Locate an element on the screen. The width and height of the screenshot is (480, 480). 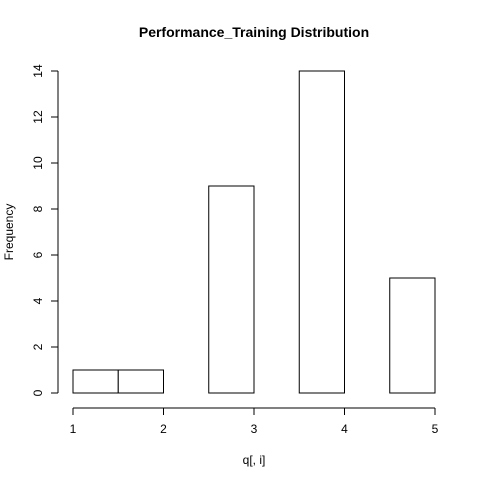
x-tick-label-2: 2 is located at coordinates (163, 429).